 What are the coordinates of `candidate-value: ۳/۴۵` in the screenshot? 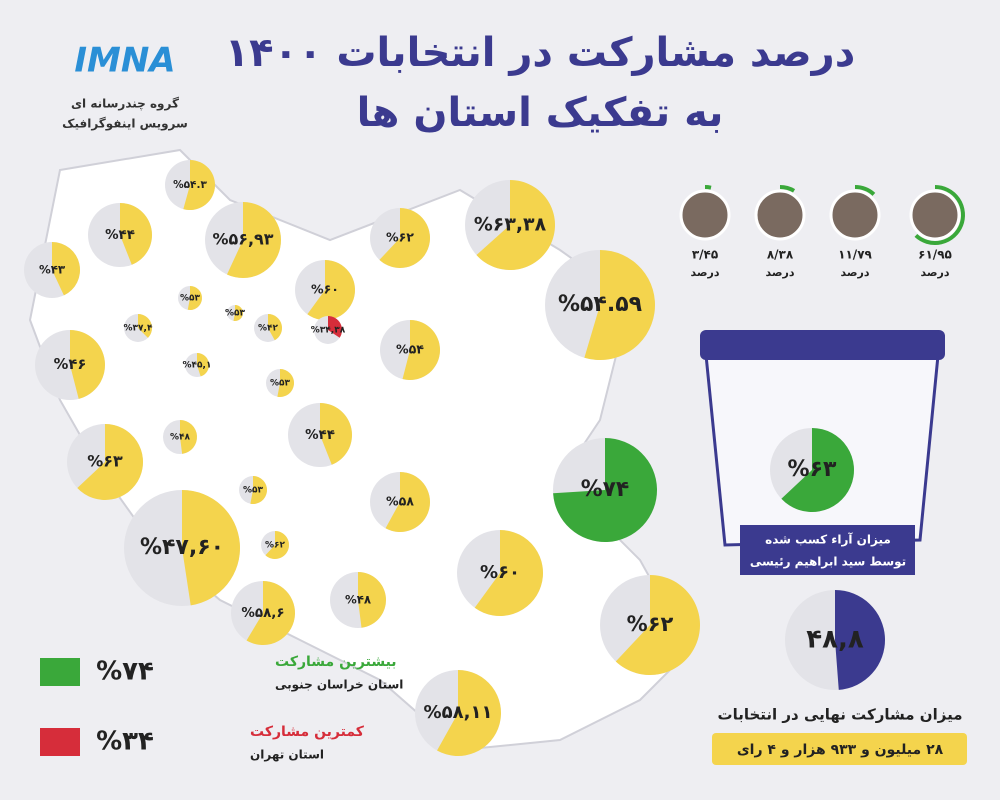 It's located at (705, 255).